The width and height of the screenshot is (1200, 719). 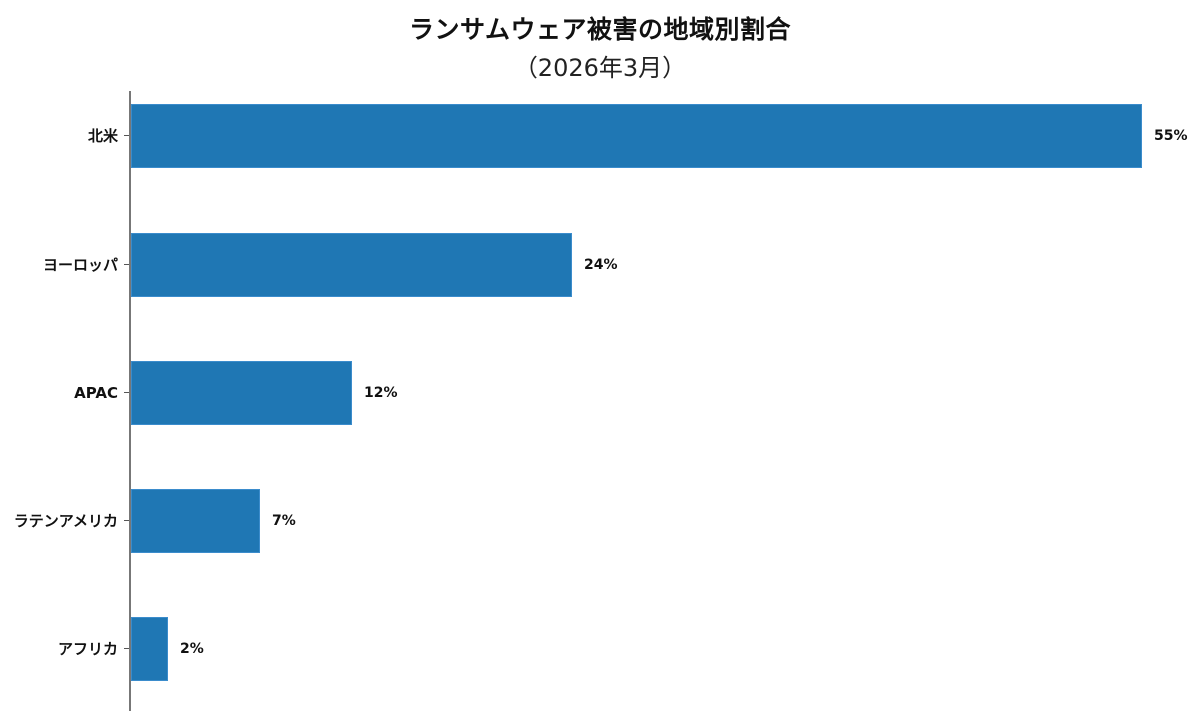 What do you see at coordinates (599, 29) in the screenshot?
I see `chart-title: ランサムウェア被害の地域別割合` at bounding box center [599, 29].